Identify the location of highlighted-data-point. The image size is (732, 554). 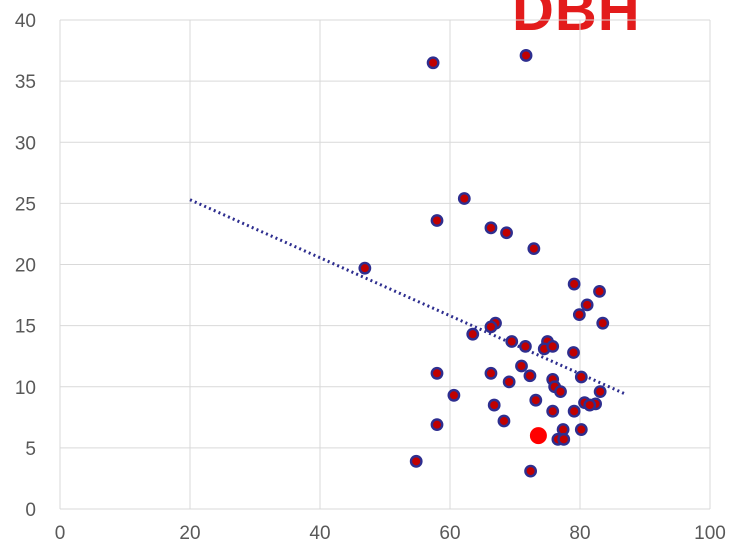
(538, 436).